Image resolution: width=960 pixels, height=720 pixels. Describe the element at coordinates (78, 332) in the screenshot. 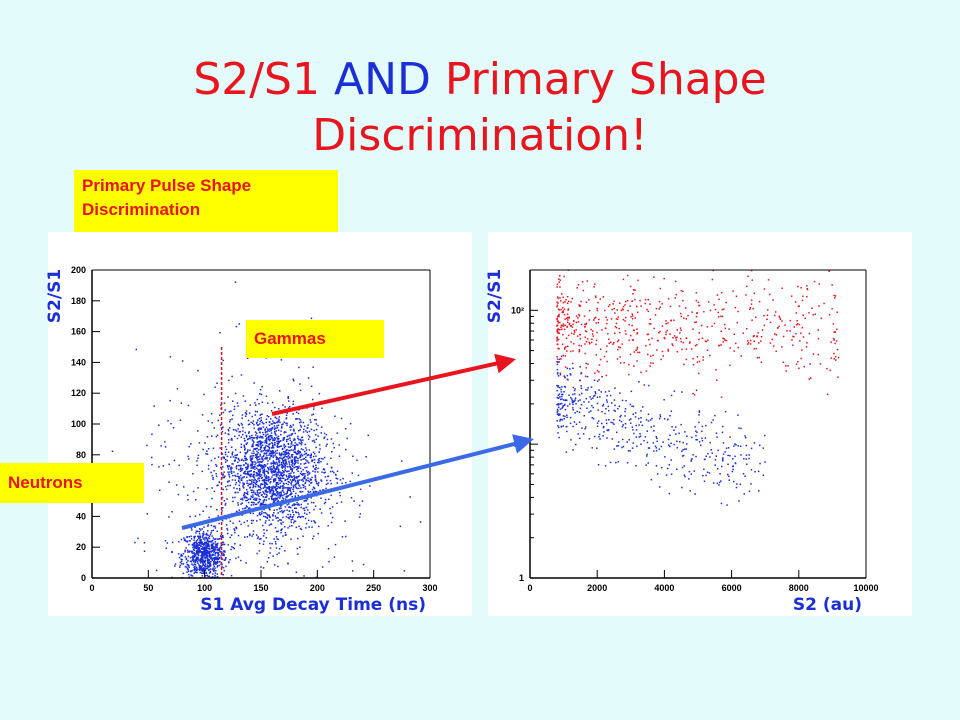

I see `y-tick-label: 160` at that location.